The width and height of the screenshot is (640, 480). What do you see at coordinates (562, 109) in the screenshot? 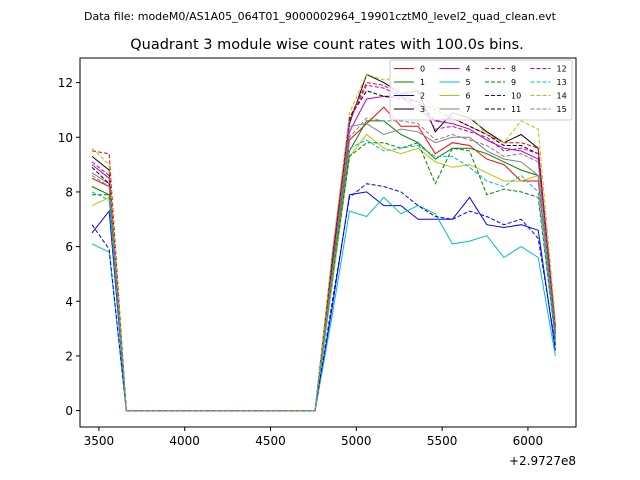
I see `legend-label-15: 15` at bounding box center [562, 109].